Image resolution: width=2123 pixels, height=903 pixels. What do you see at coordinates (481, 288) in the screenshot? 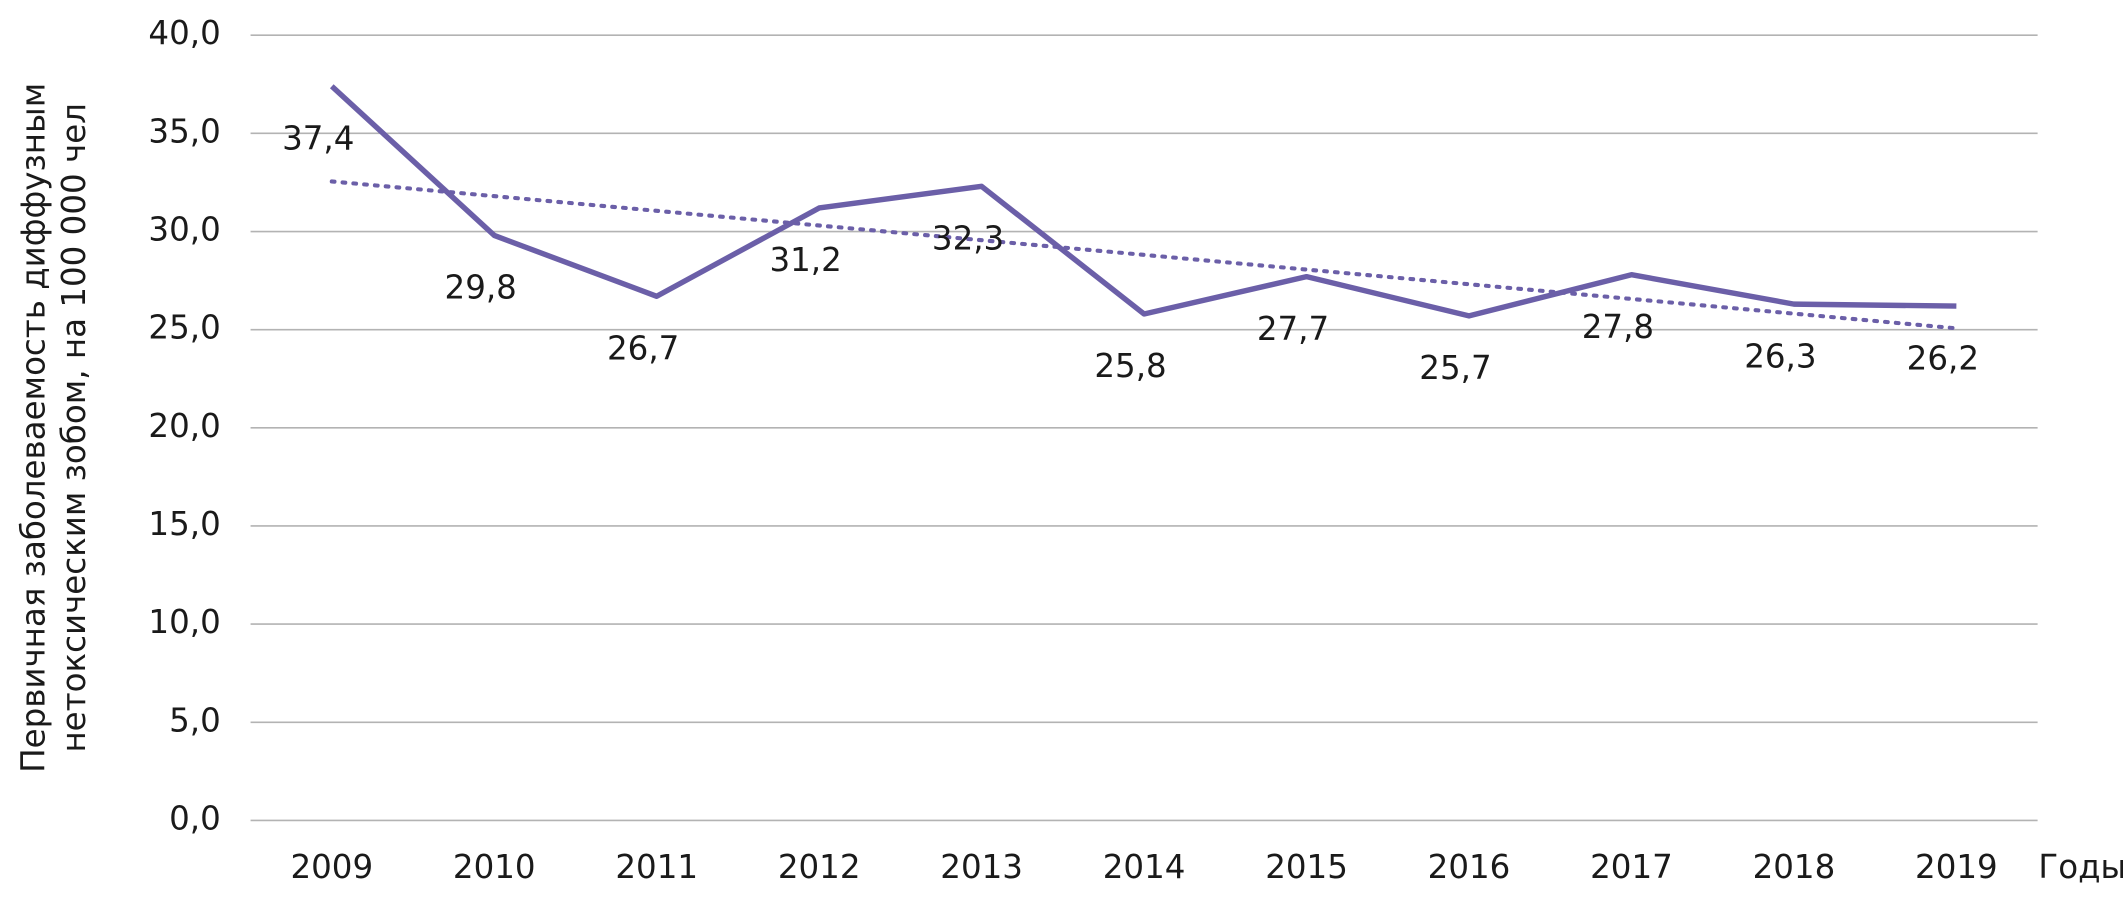
I see `data-label: 29,8` at bounding box center [481, 288].